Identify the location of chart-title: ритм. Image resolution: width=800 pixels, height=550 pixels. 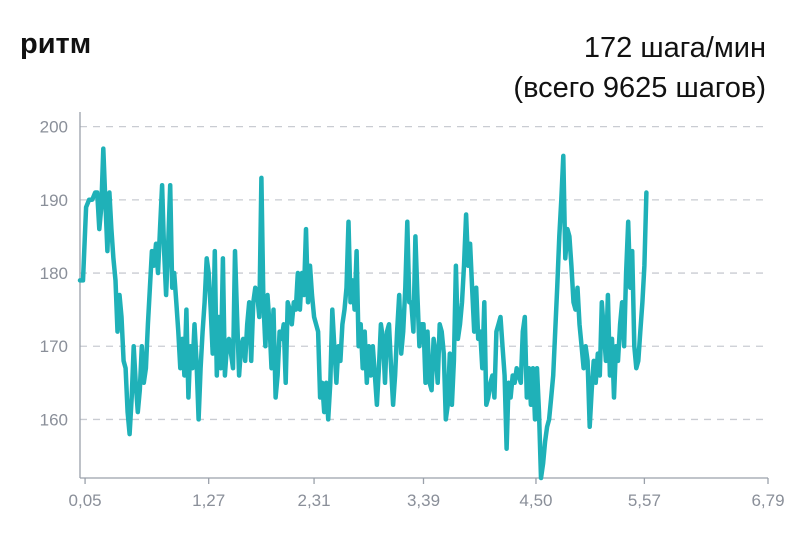
(56, 44).